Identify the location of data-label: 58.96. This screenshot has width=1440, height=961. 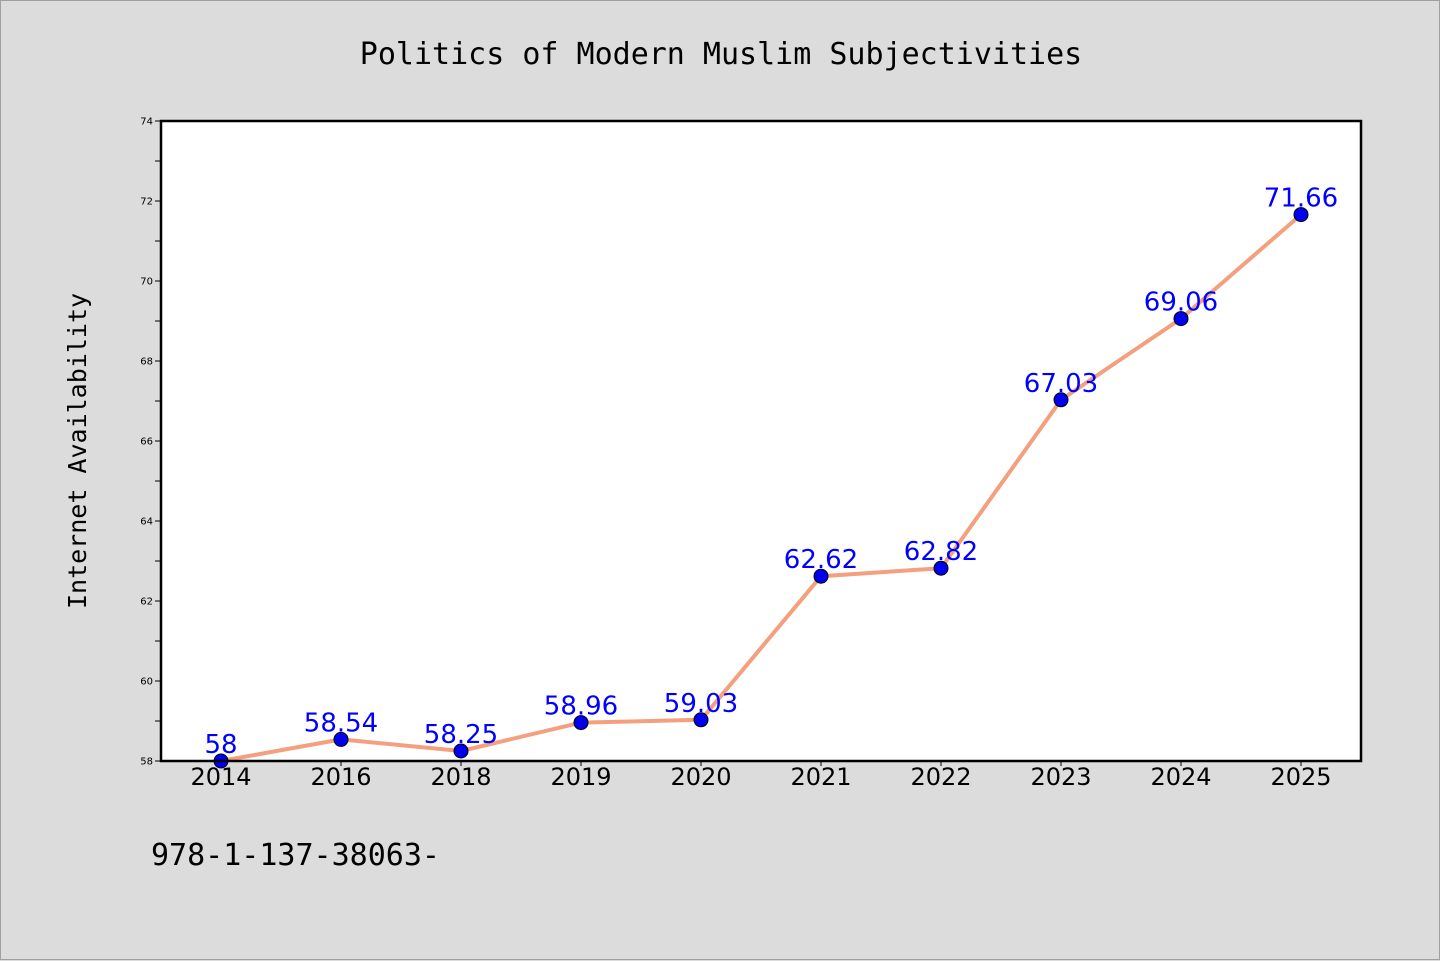
(581, 707).